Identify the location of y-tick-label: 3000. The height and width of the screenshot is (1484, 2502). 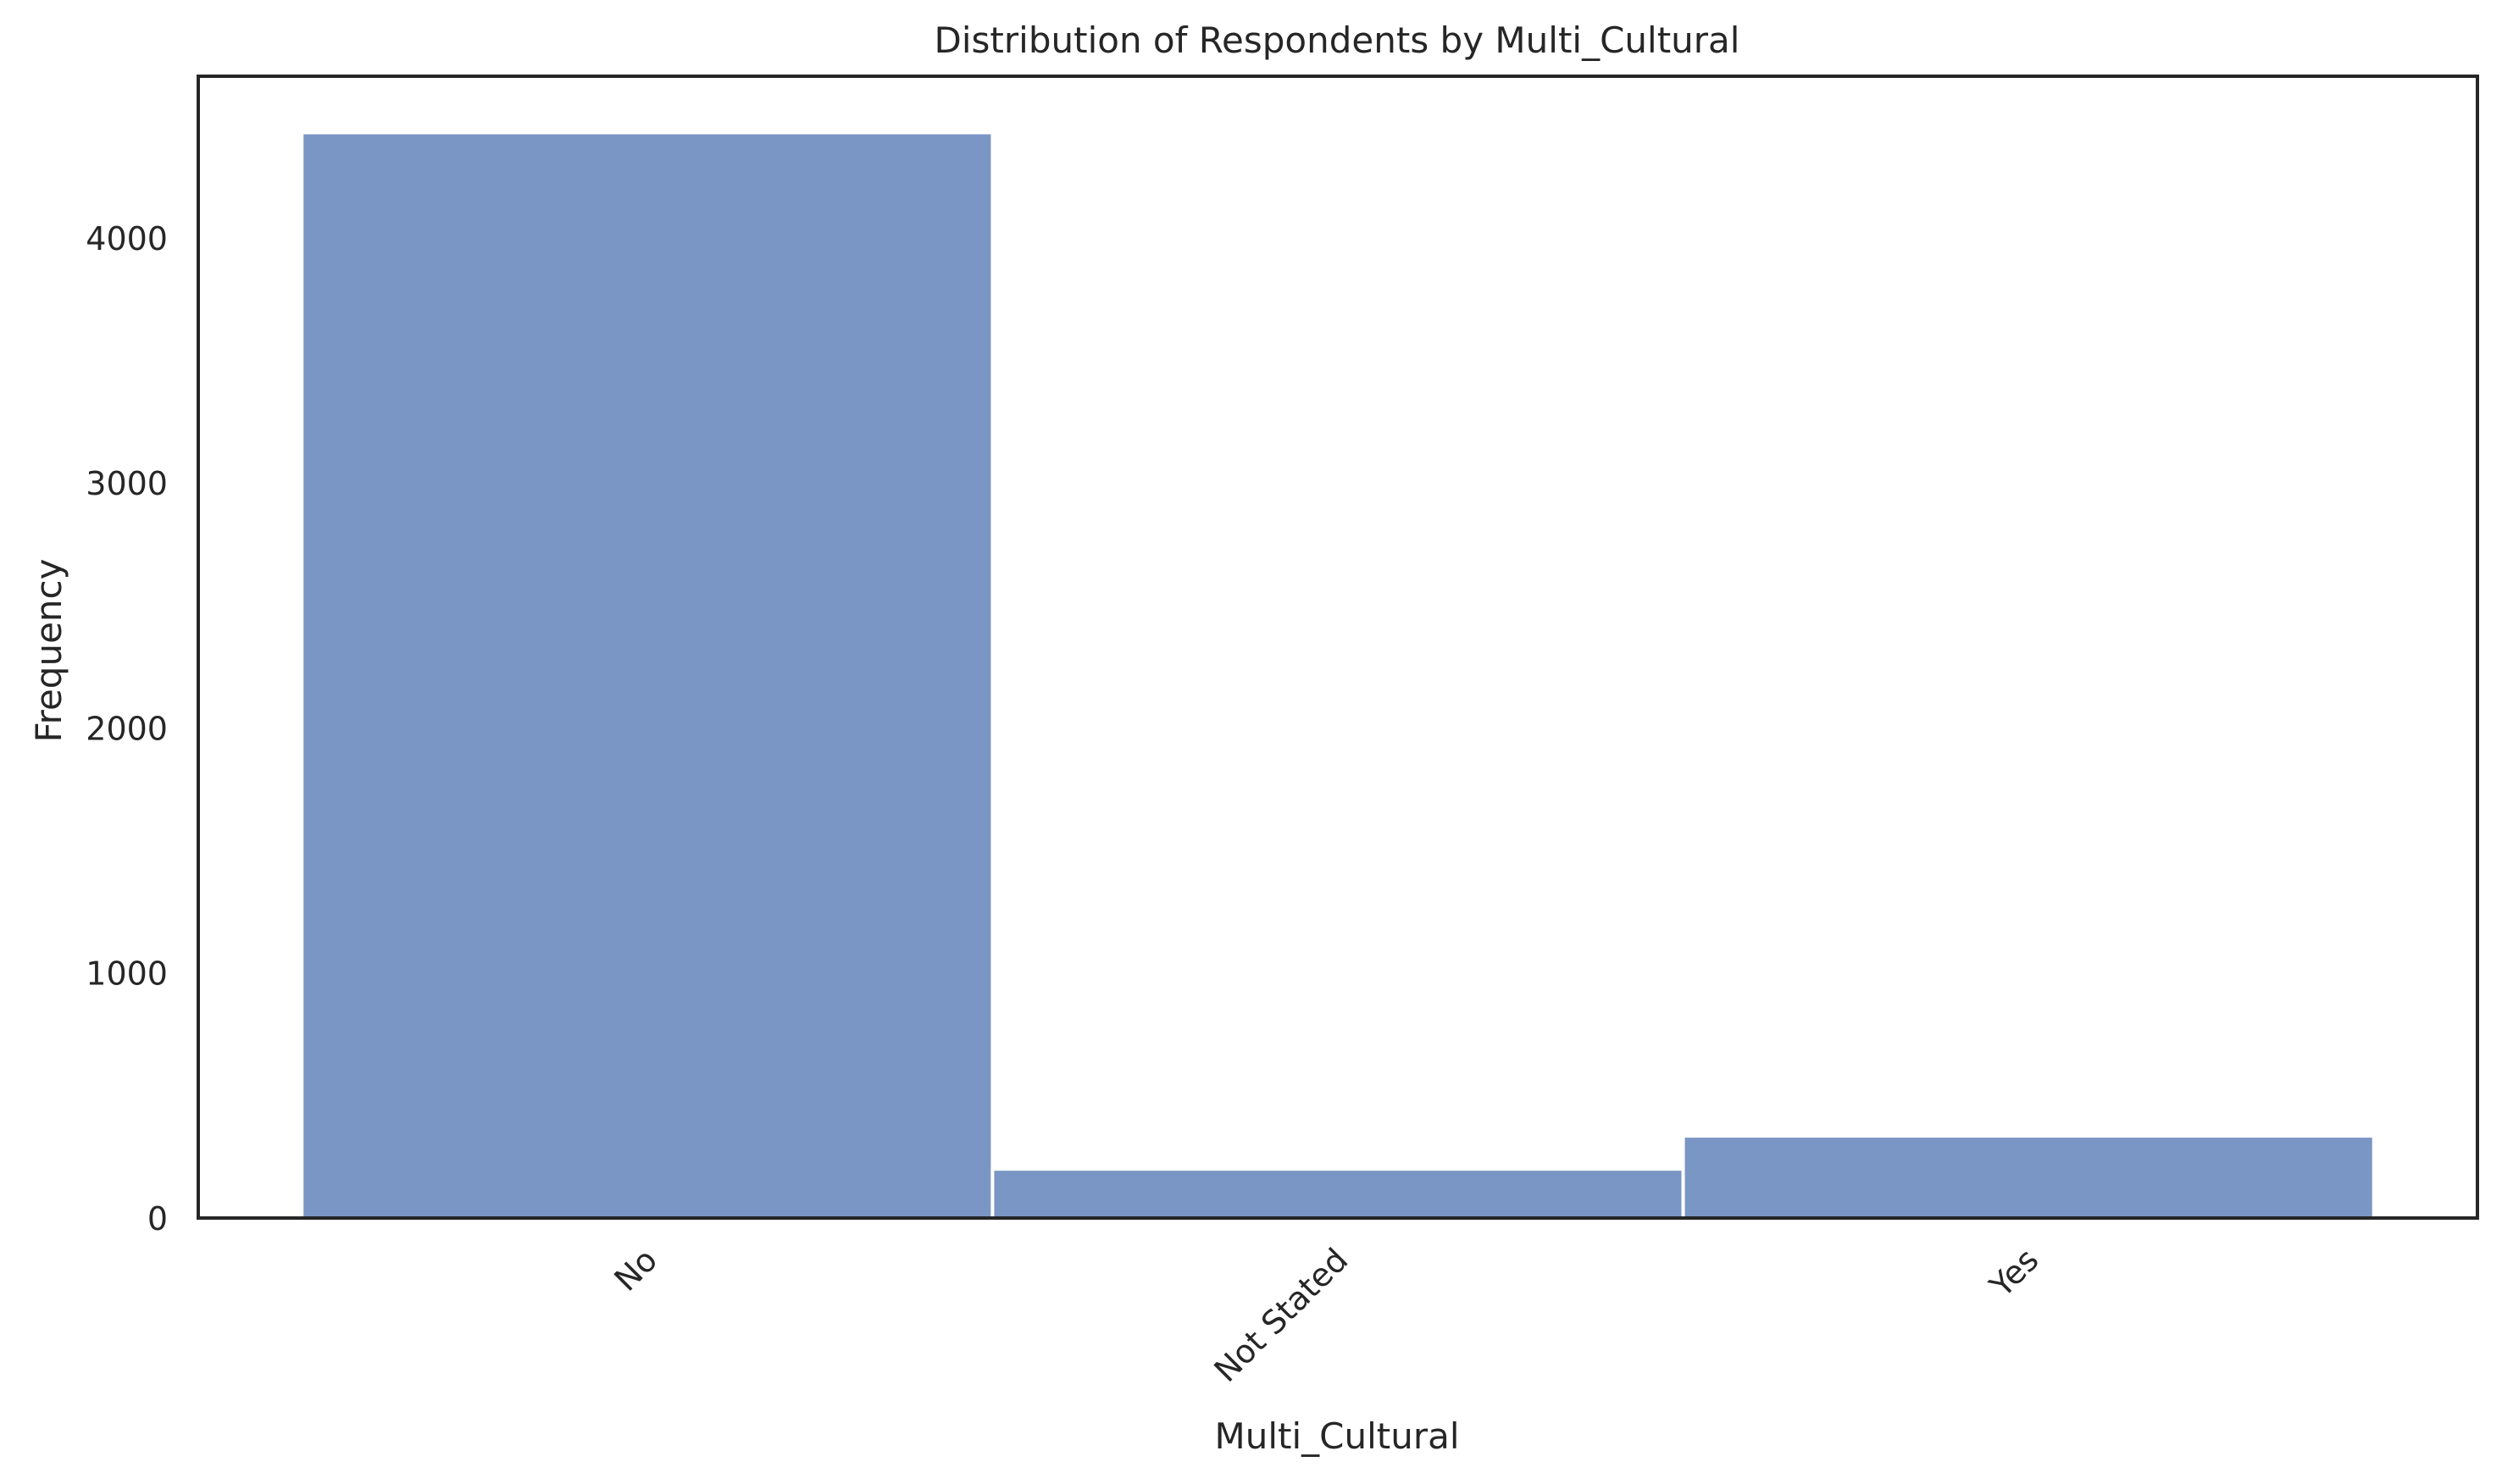
(127, 483).